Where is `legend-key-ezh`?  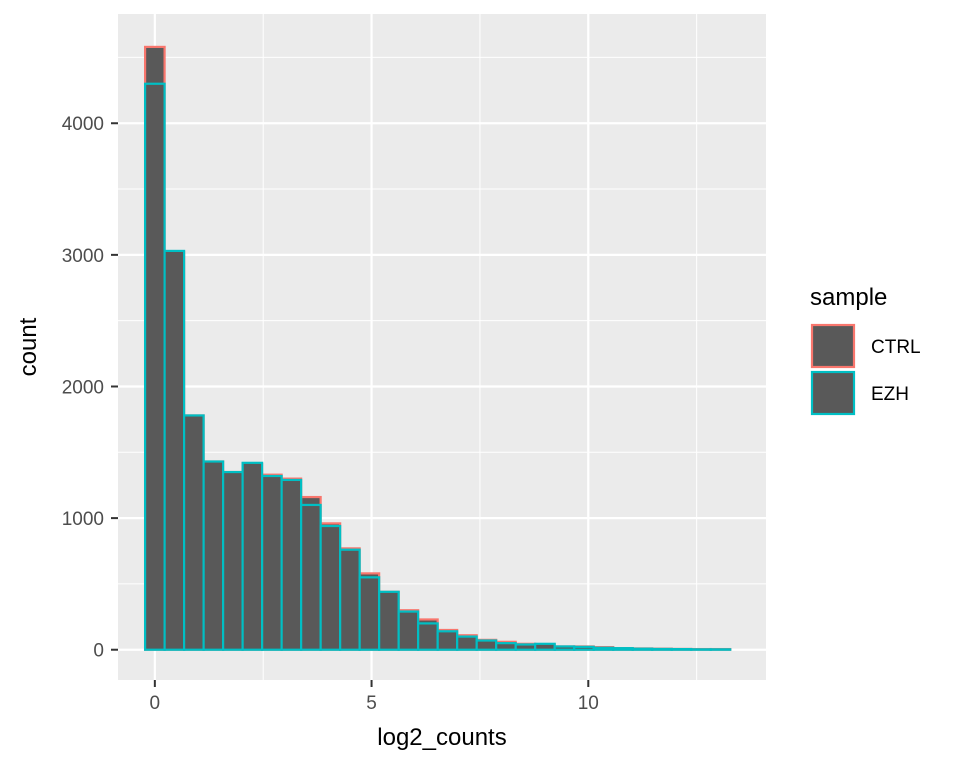 legend-key-ezh is located at coordinates (833, 393).